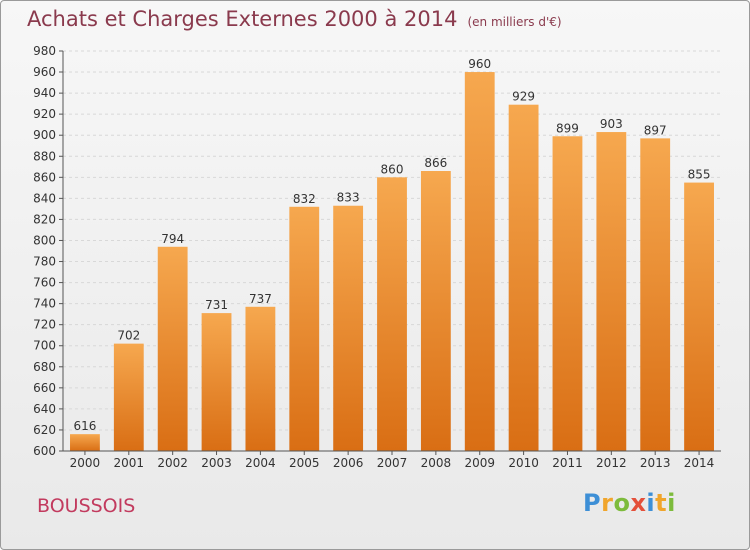 The image size is (750, 550). What do you see at coordinates (44, 283) in the screenshot?
I see `y-tick-label: 760` at bounding box center [44, 283].